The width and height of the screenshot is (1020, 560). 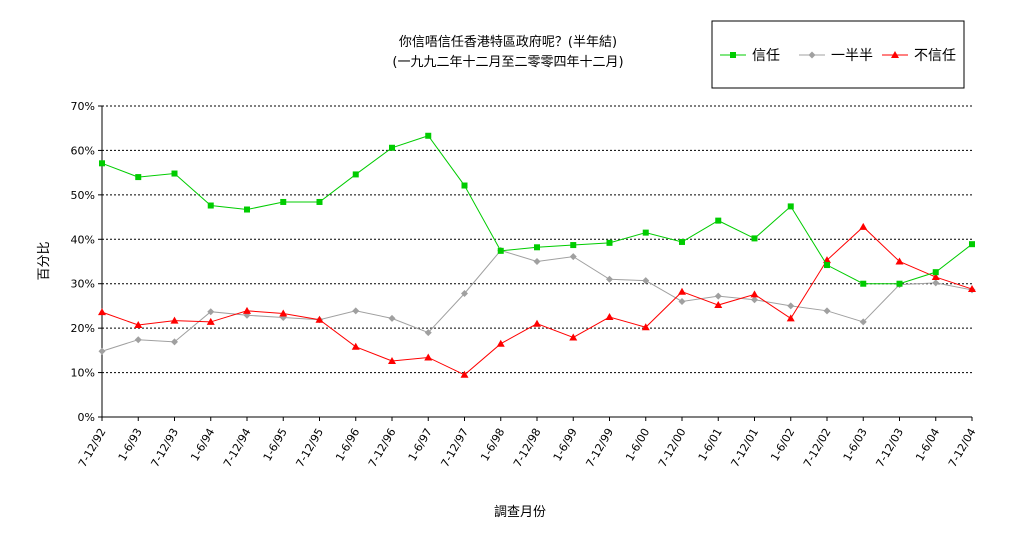 I want to click on y-axis-label: 百分比, so click(x=44, y=260).